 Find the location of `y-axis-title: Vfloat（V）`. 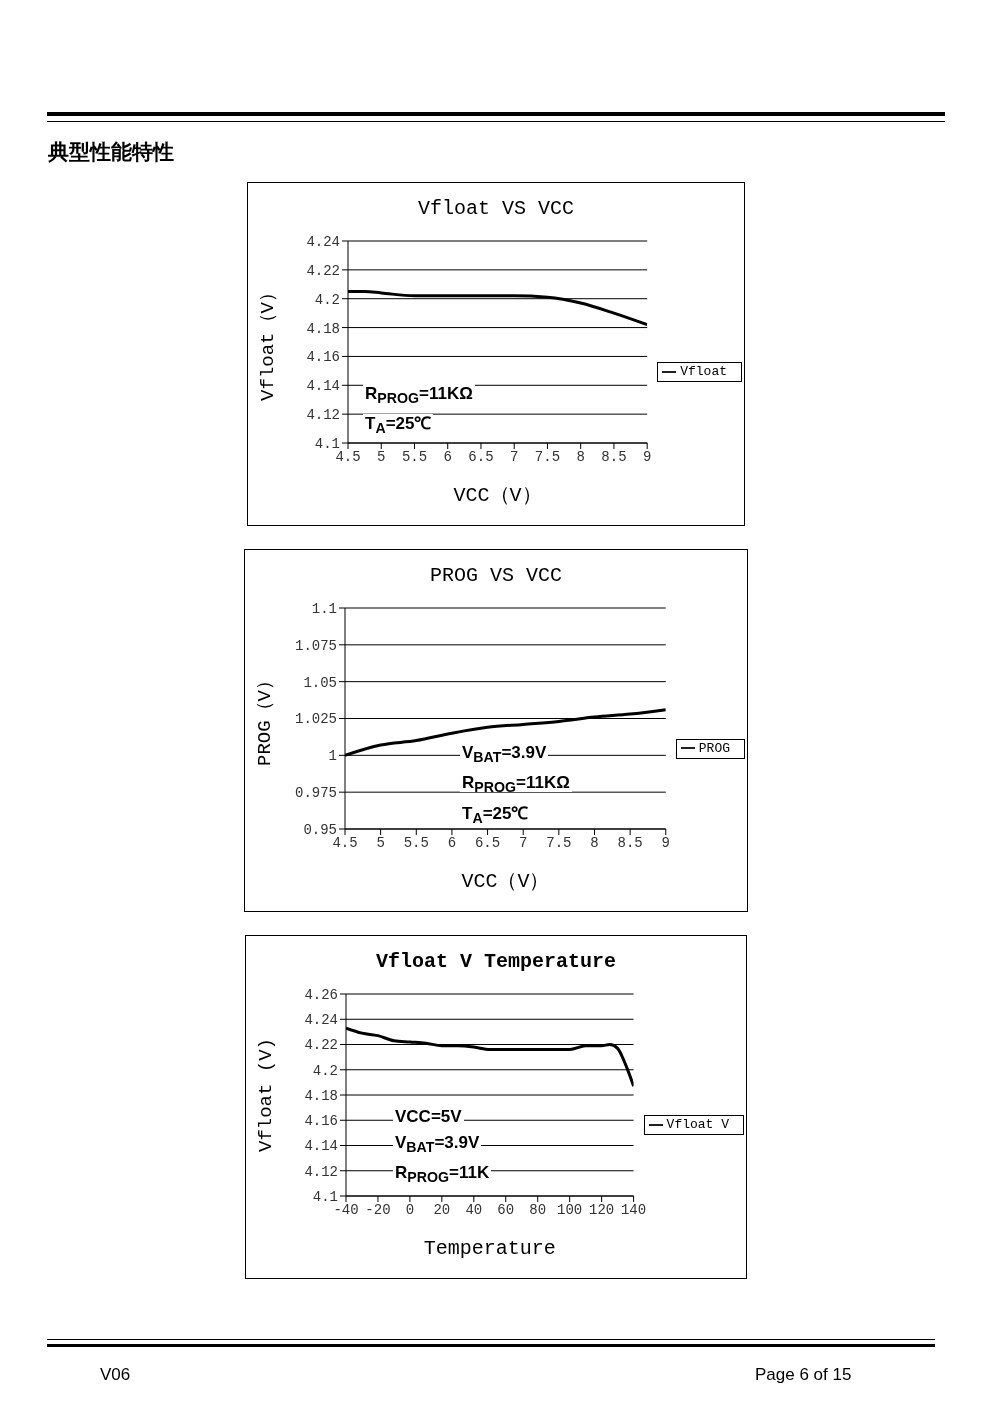

y-axis-title: Vfloat（V） is located at coordinates (267, 342).